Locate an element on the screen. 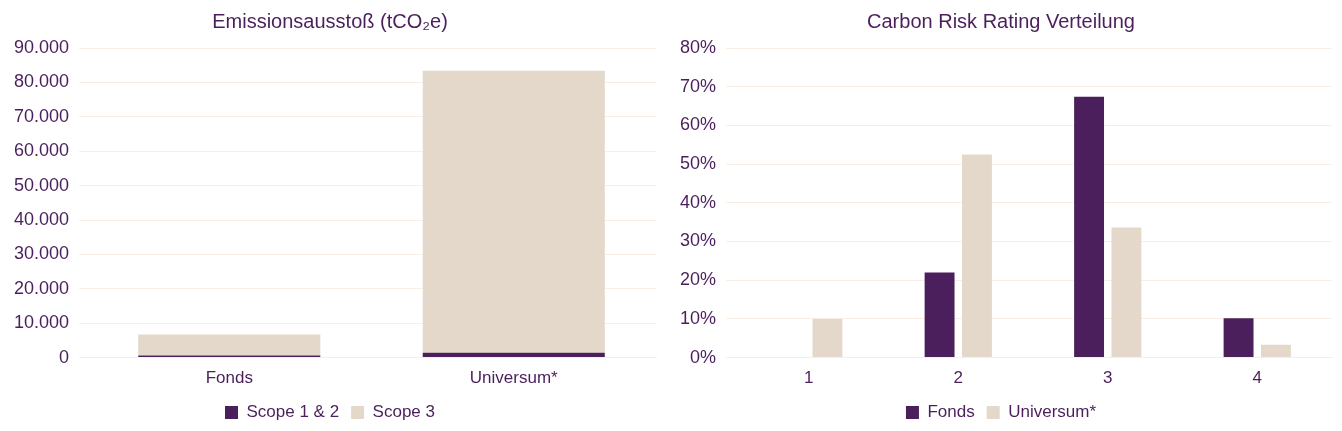 The image size is (1342, 431). legend-label: Universum* is located at coordinates (1052, 412).